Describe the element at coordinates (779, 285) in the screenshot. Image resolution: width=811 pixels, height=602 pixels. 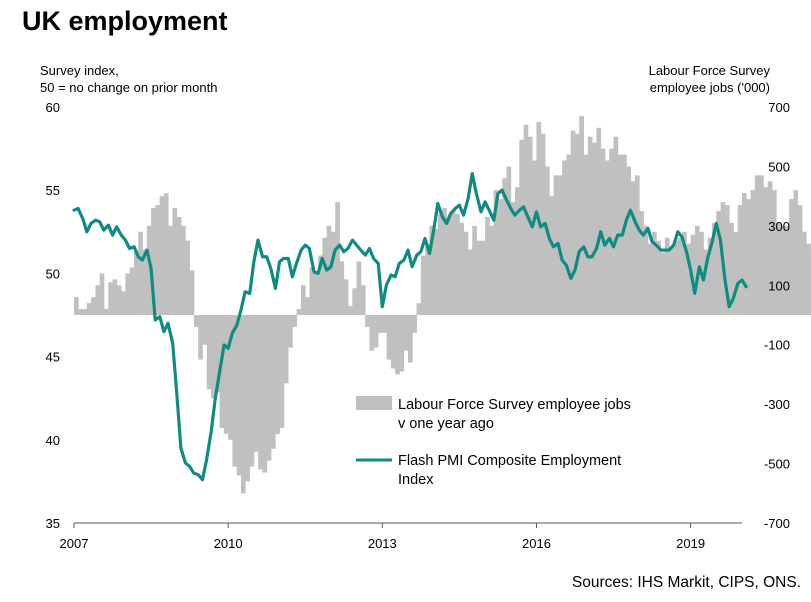
I see `right-tick-label-100: 100` at that location.